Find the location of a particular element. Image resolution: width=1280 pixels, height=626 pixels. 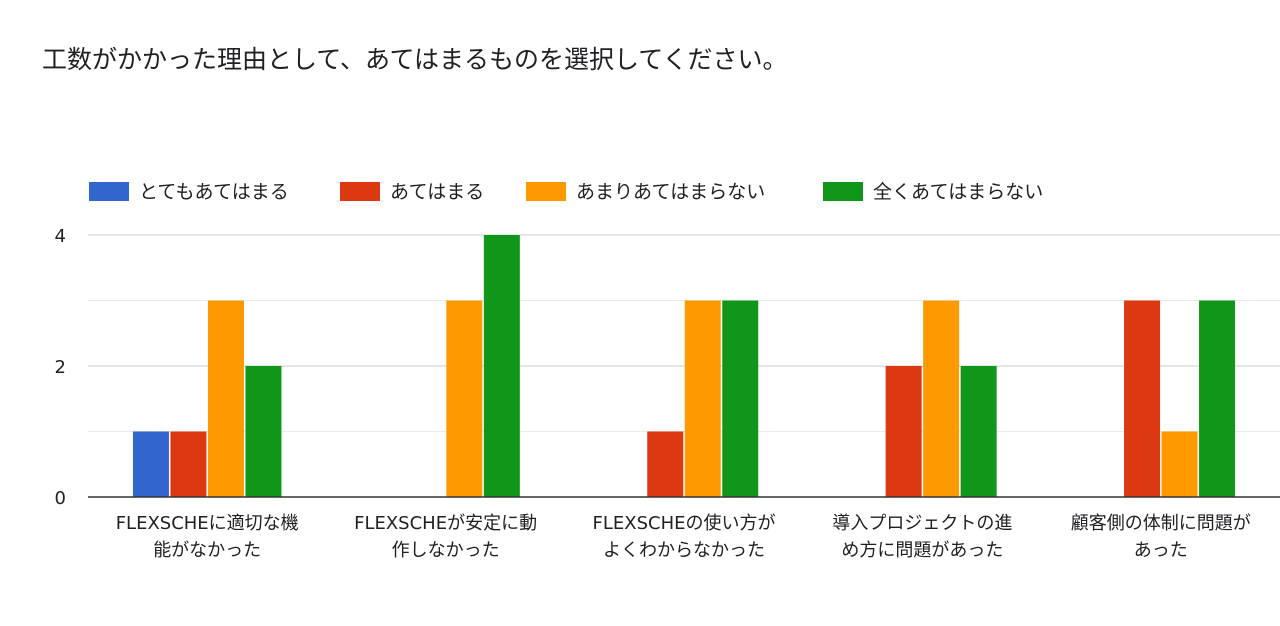

legend-label: あてはまる is located at coordinates (437, 192).